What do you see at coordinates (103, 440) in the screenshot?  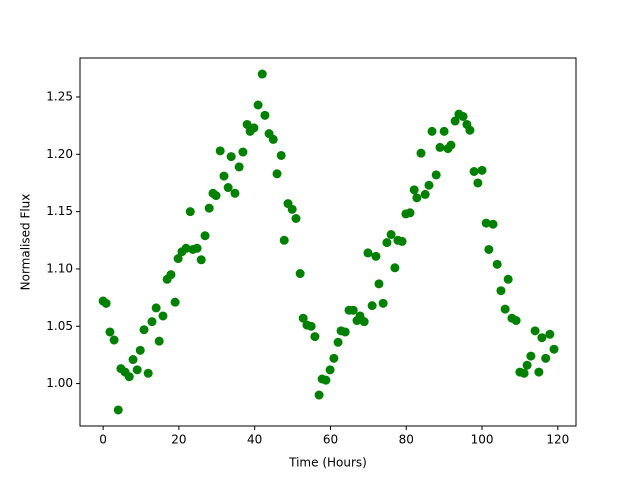 I see `x-tick-label: 0` at bounding box center [103, 440].